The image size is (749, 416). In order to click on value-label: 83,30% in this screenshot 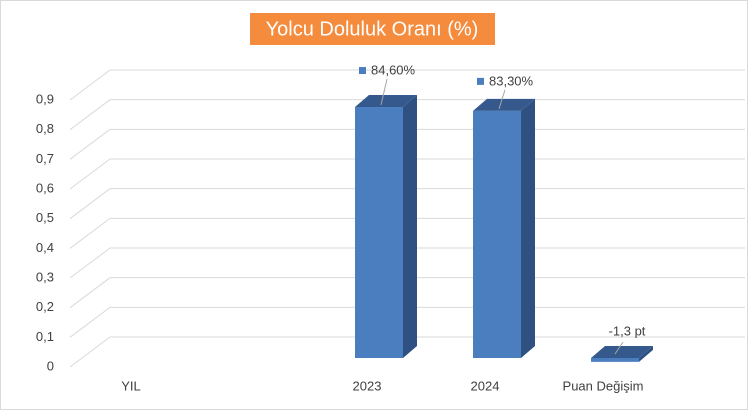, I will do `click(511, 80)`.